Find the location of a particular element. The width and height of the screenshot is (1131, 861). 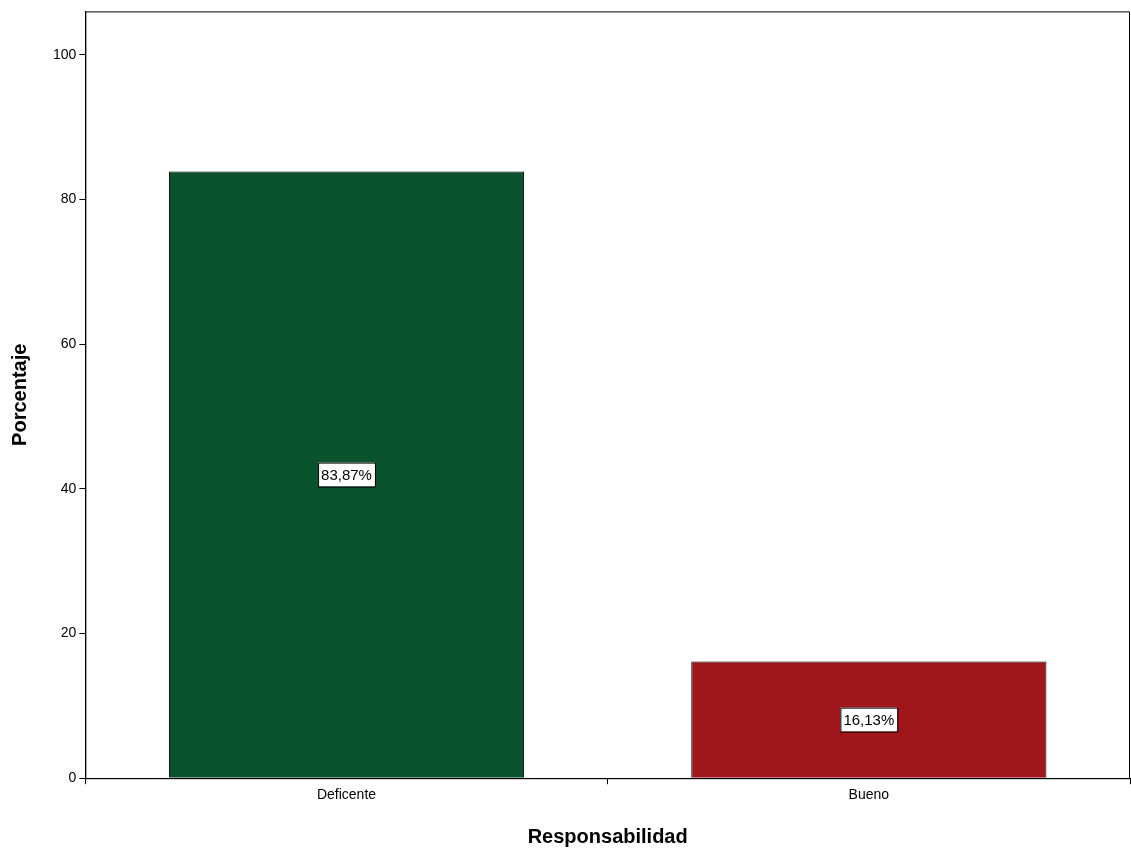

data-label: 16,13% is located at coordinates (869, 719).